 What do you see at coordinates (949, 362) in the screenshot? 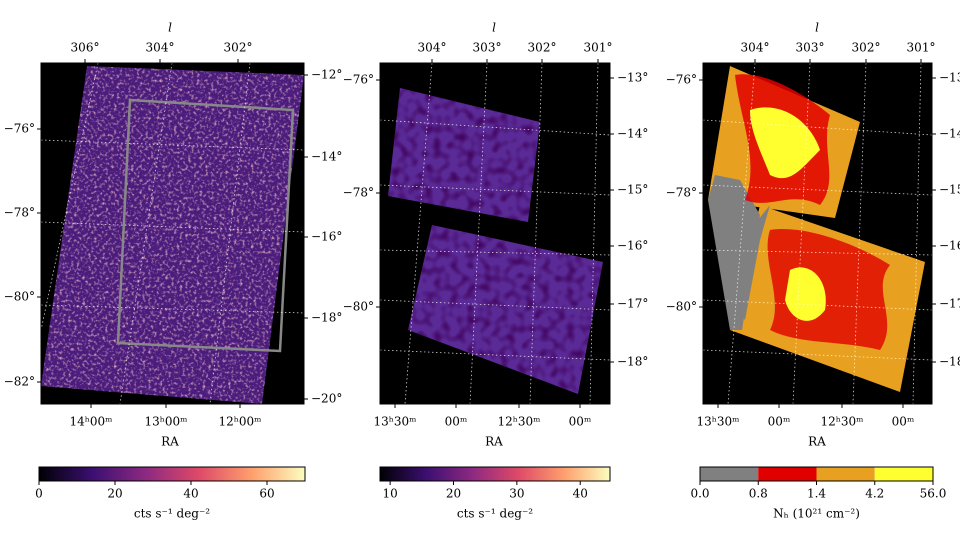
I see `right-tick-label: −18` at bounding box center [949, 362].